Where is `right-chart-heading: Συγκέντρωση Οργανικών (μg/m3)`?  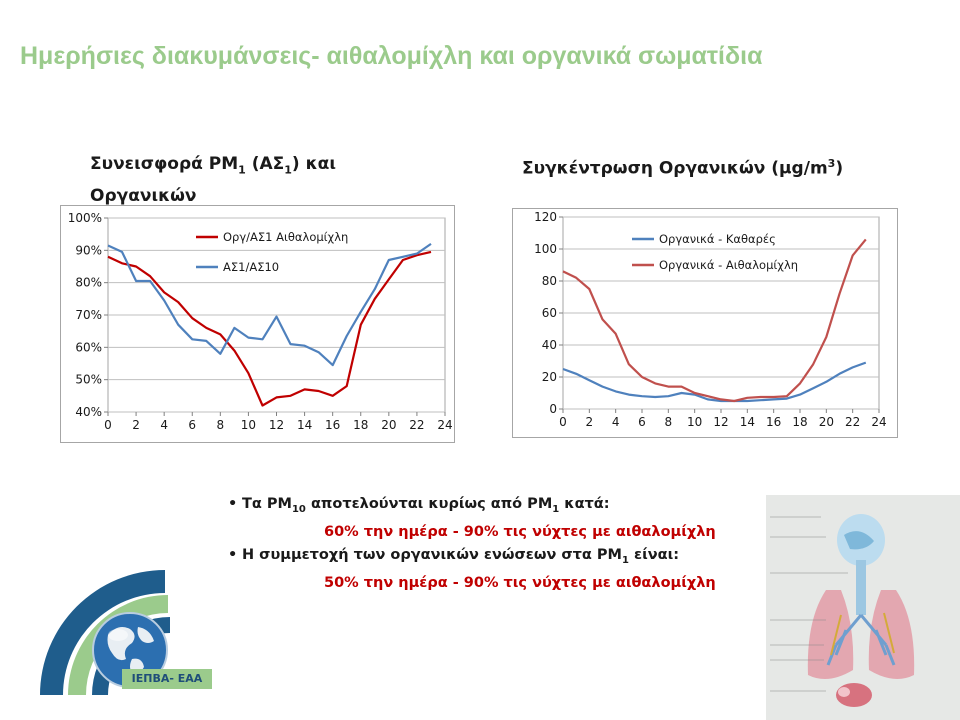 right-chart-heading: Συγκέντρωση Οργανικών (μg/m3) is located at coordinates (683, 168).